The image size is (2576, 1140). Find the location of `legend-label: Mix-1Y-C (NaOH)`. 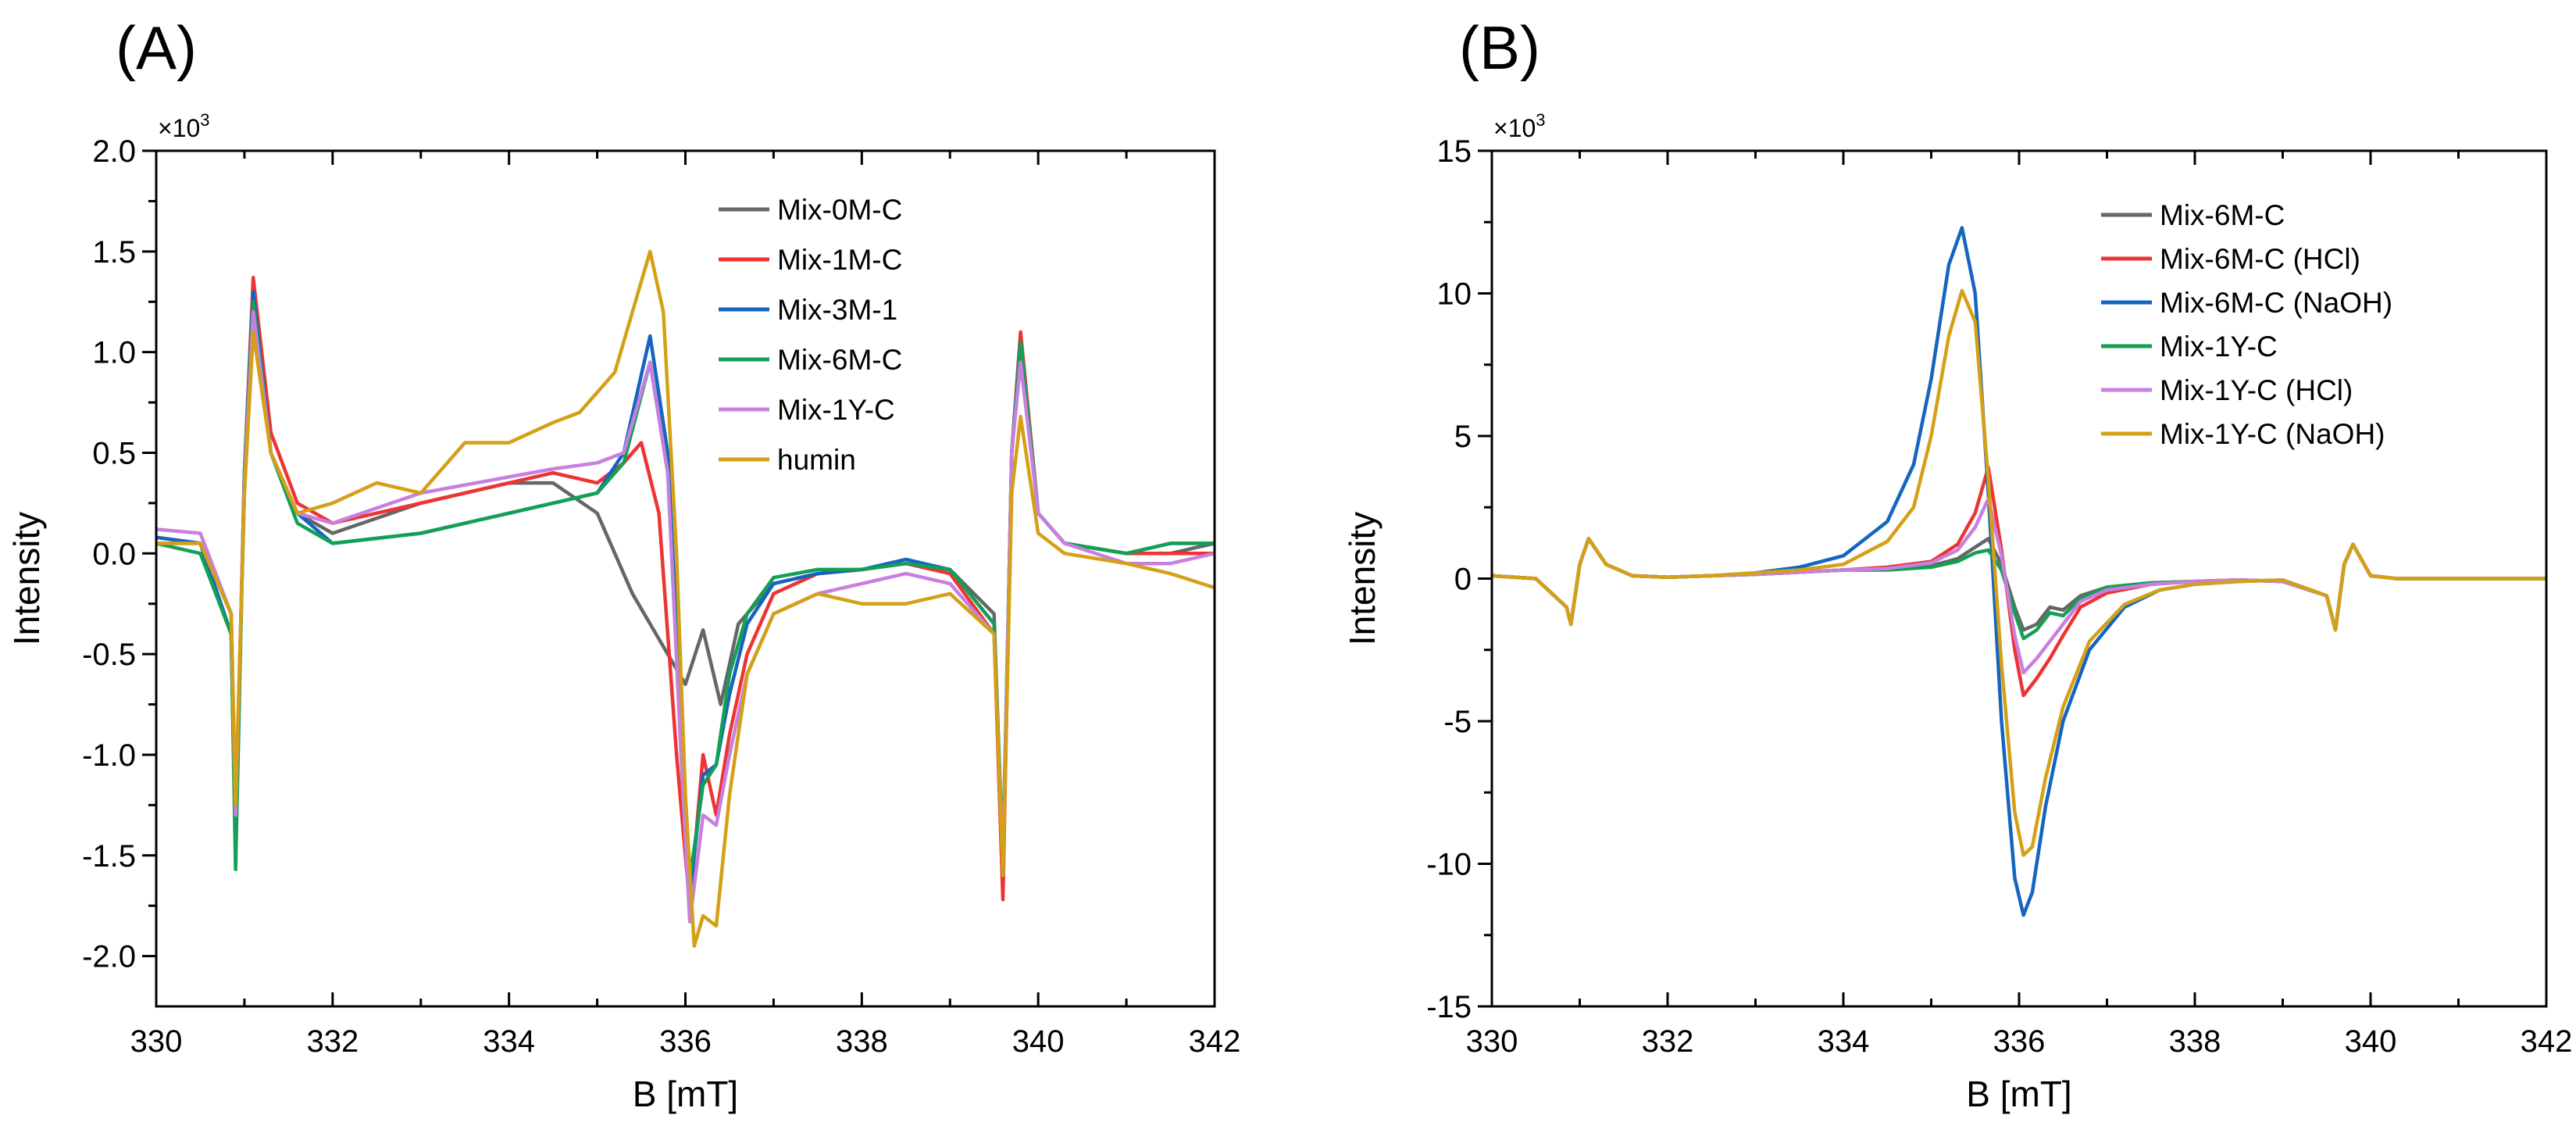

legend-label: Mix-1Y-C (NaOH) is located at coordinates (2272, 434).